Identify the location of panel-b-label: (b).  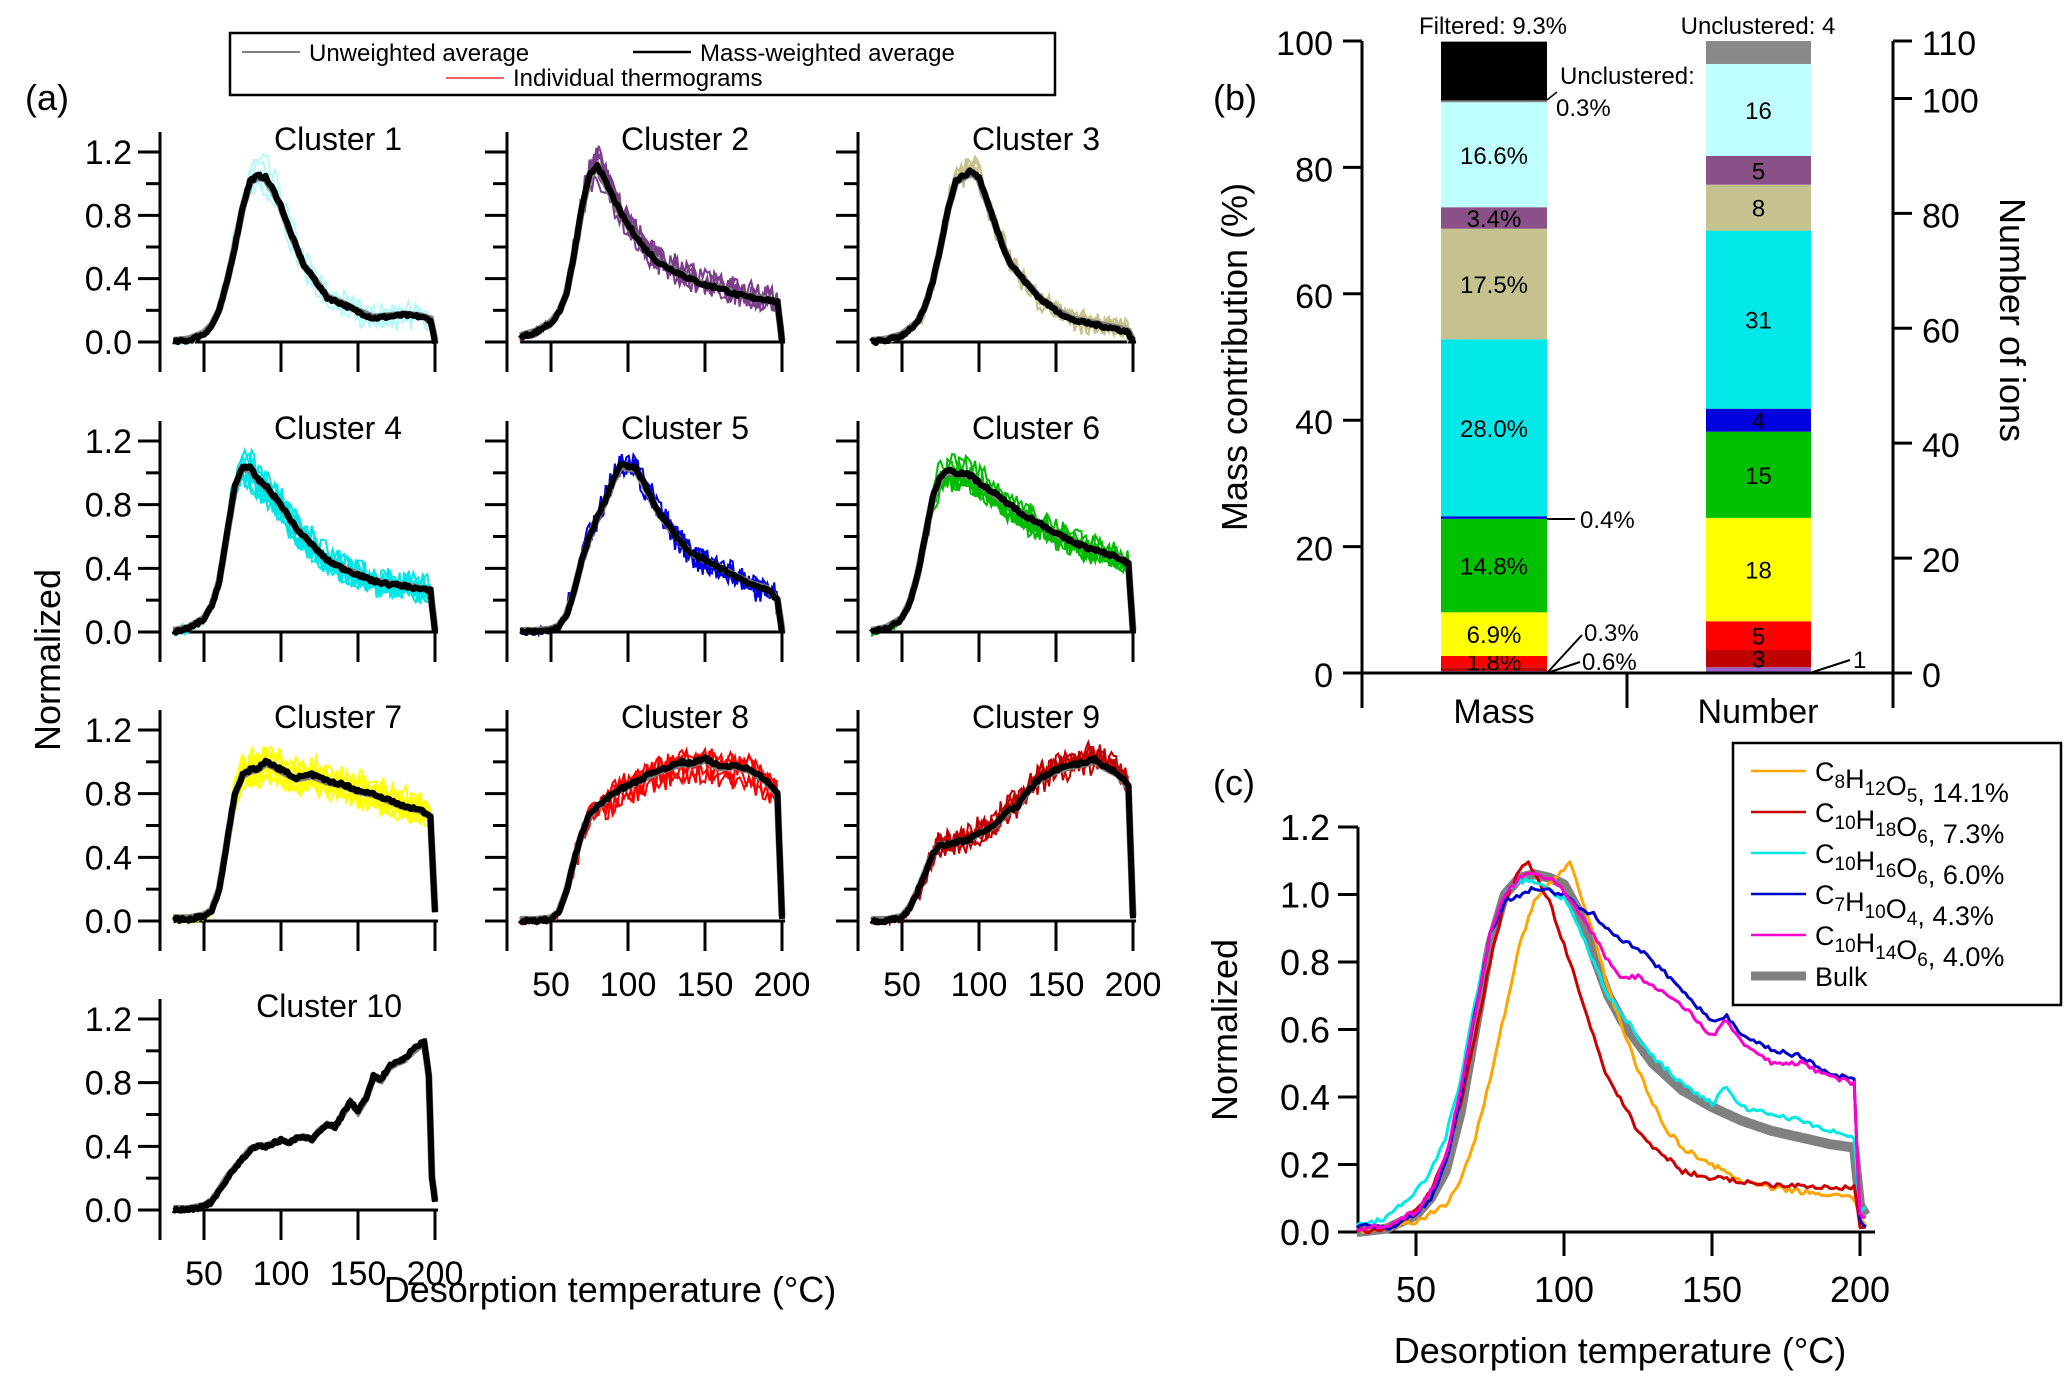
(1235, 97).